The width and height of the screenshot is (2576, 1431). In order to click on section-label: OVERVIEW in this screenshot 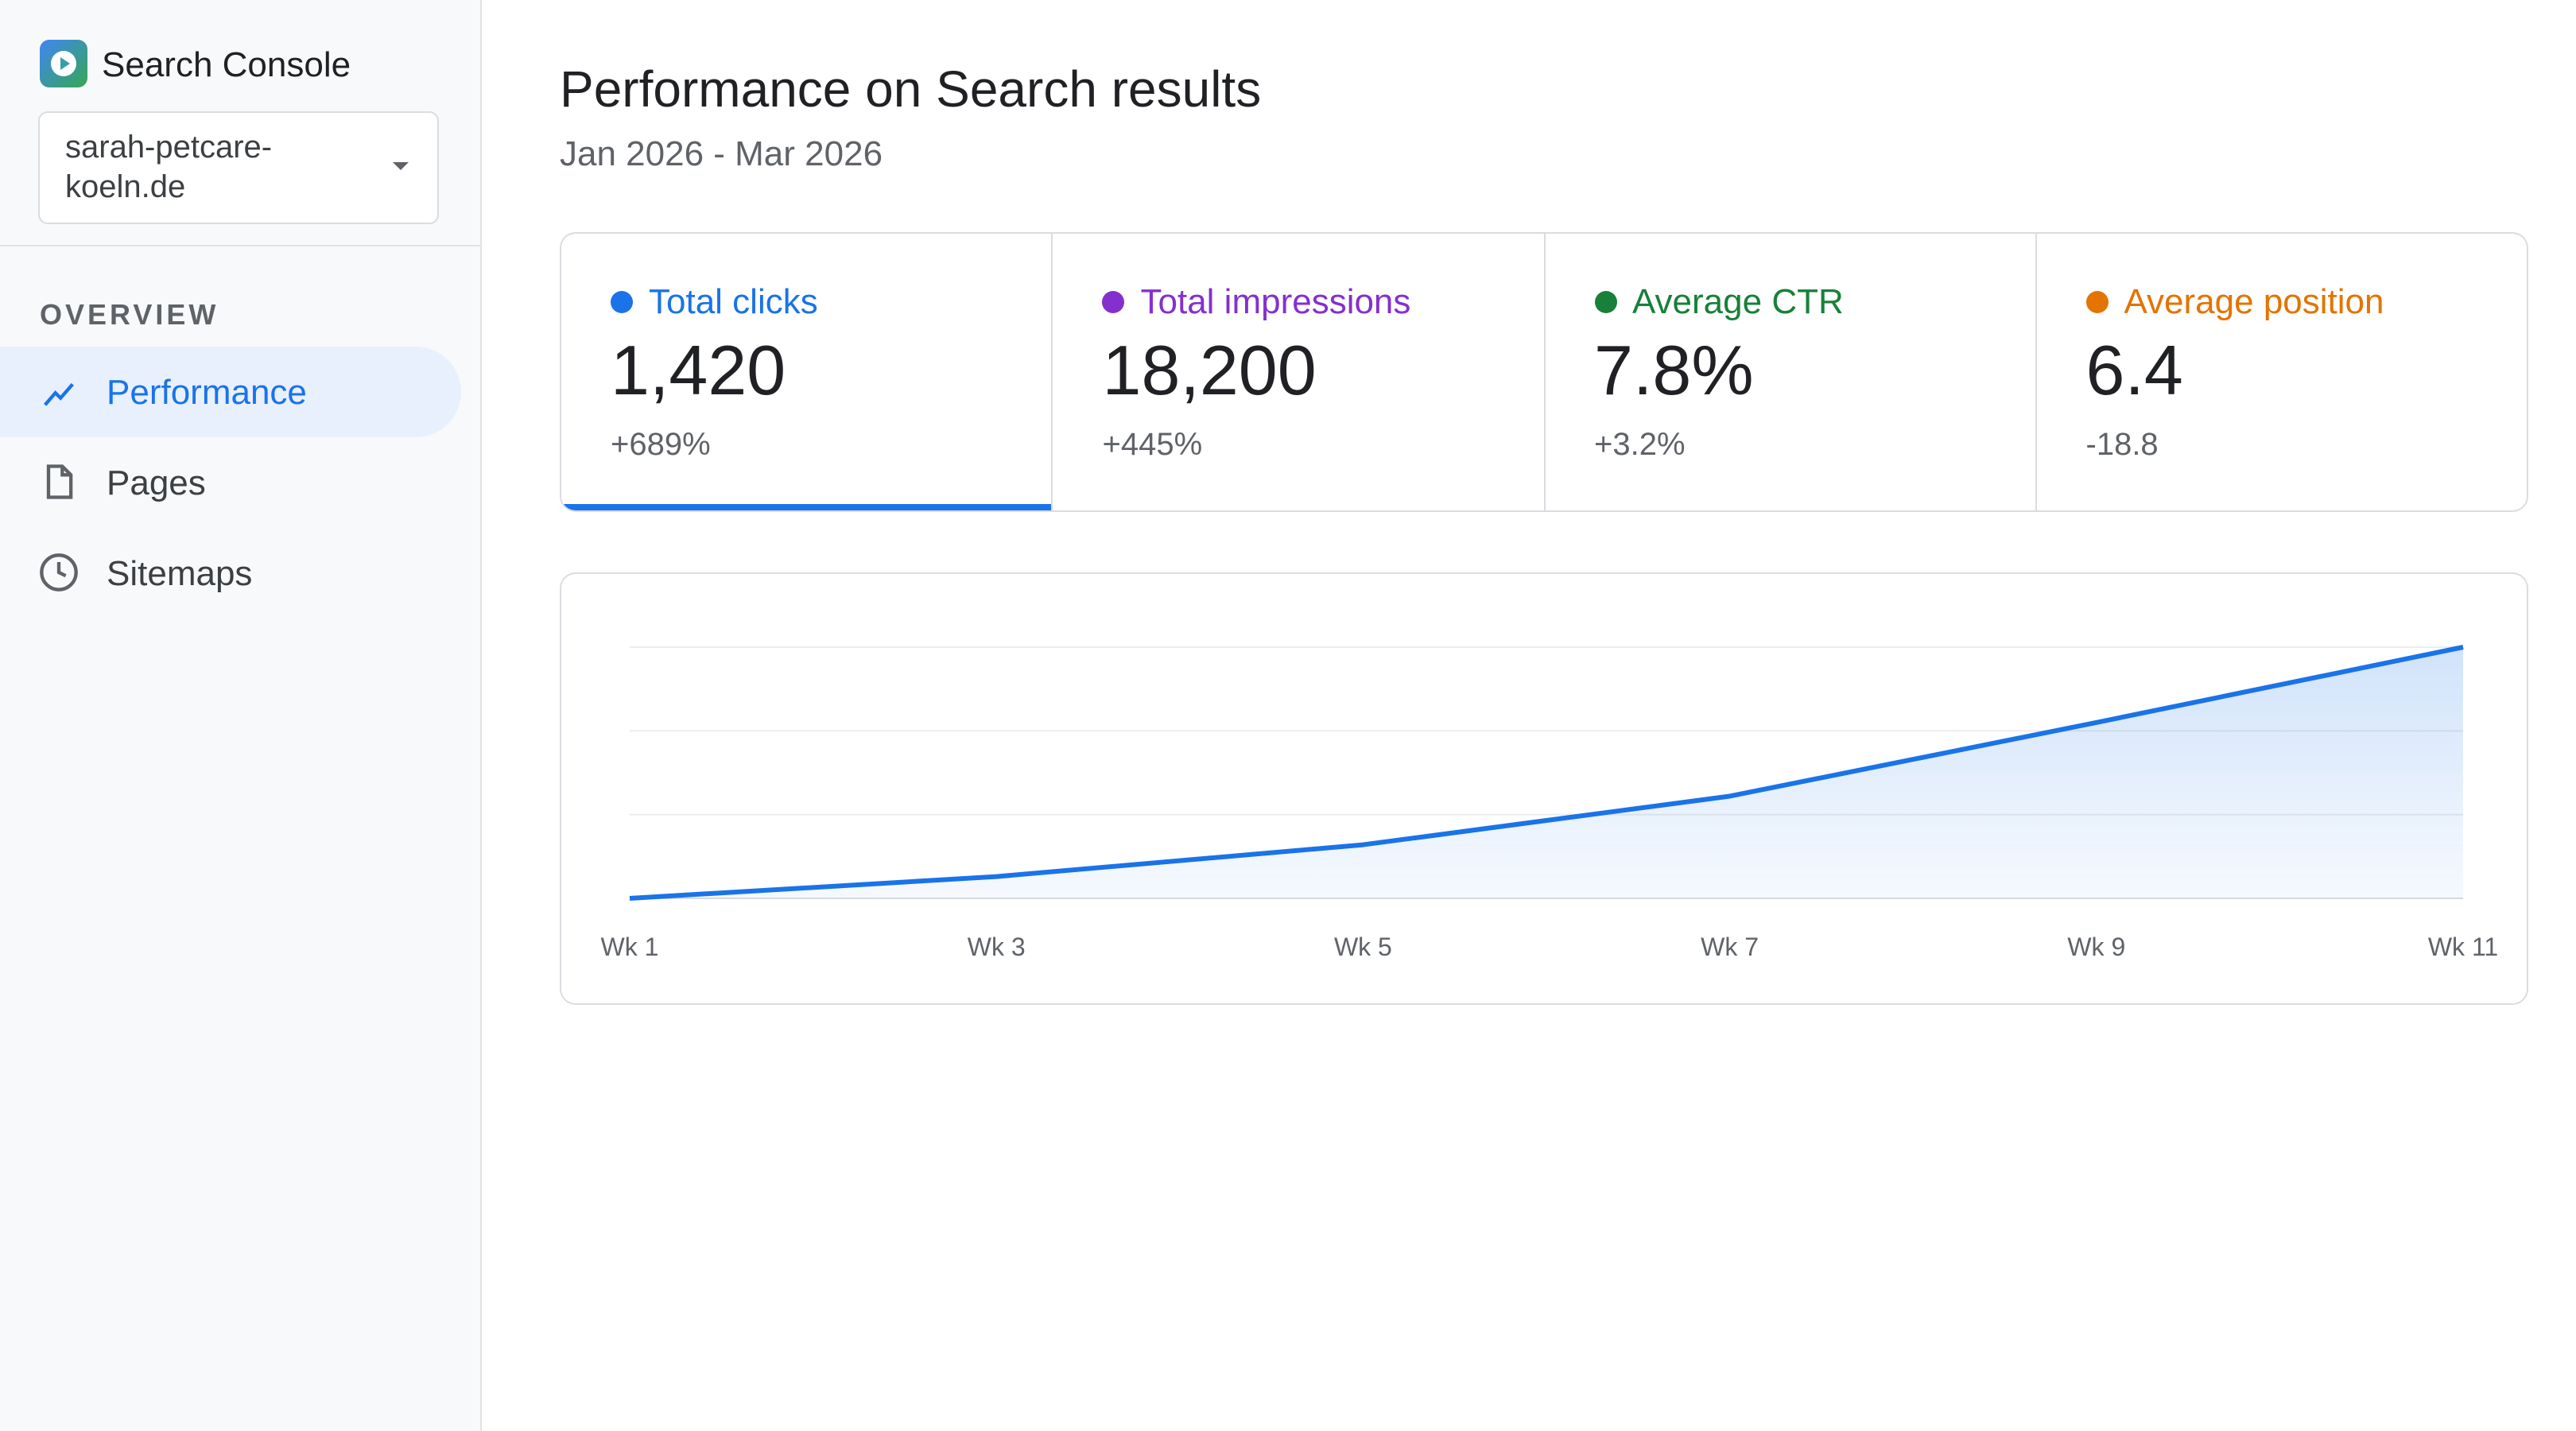, I will do `click(130, 315)`.